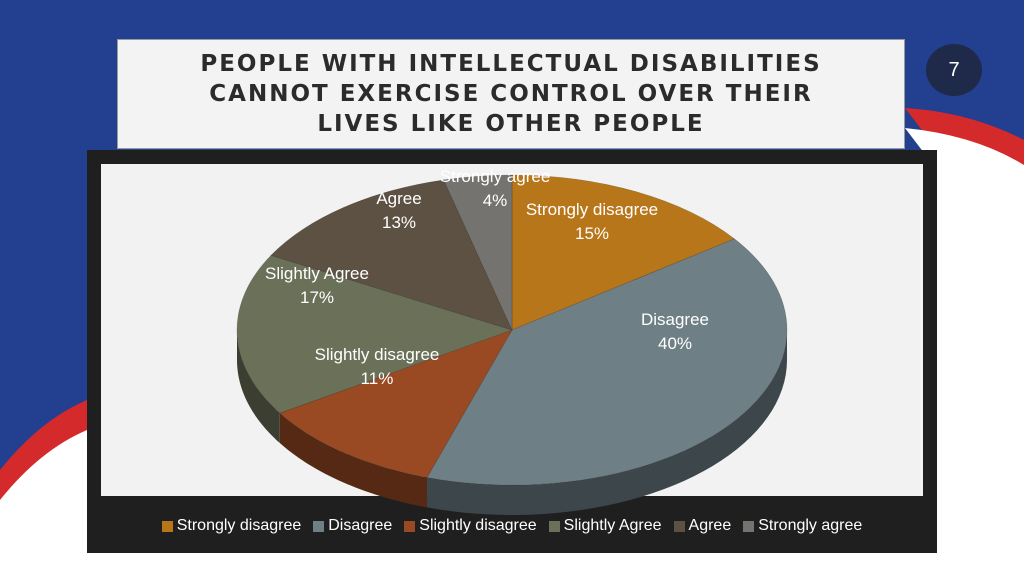 Image resolution: width=1024 pixels, height=576 pixels. Describe the element at coordinates (239, 525) in the screenshot. I see `legend-label: Strongly disagree` at that location.